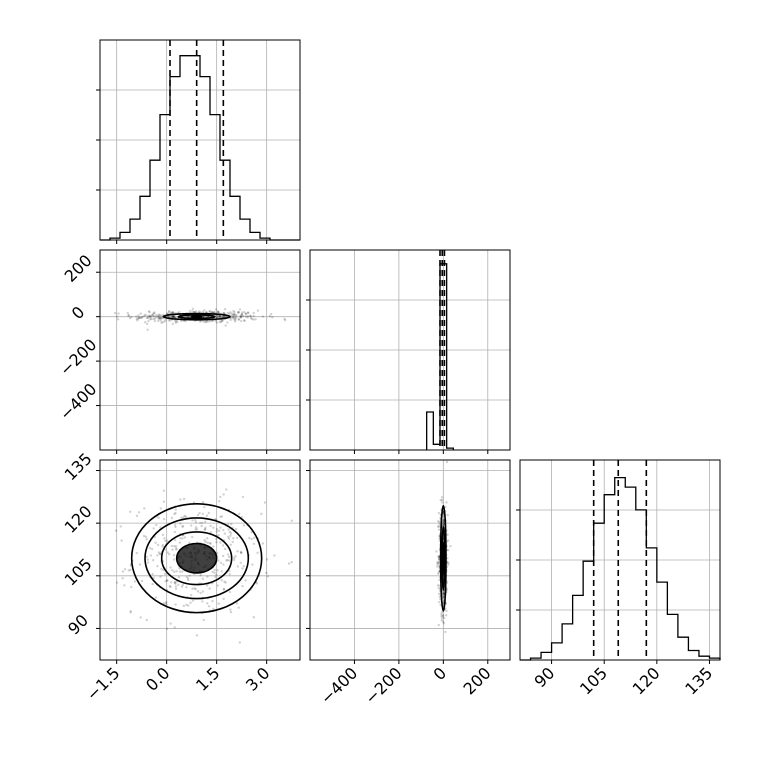 The height and width of the screenshot is (760, 760). I want to click on tick-label-p1: −200, so click(78, 357).